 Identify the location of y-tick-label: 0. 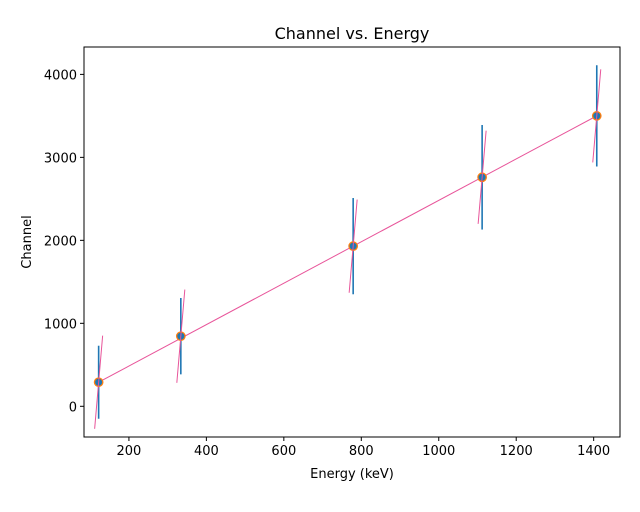
(73, 407).